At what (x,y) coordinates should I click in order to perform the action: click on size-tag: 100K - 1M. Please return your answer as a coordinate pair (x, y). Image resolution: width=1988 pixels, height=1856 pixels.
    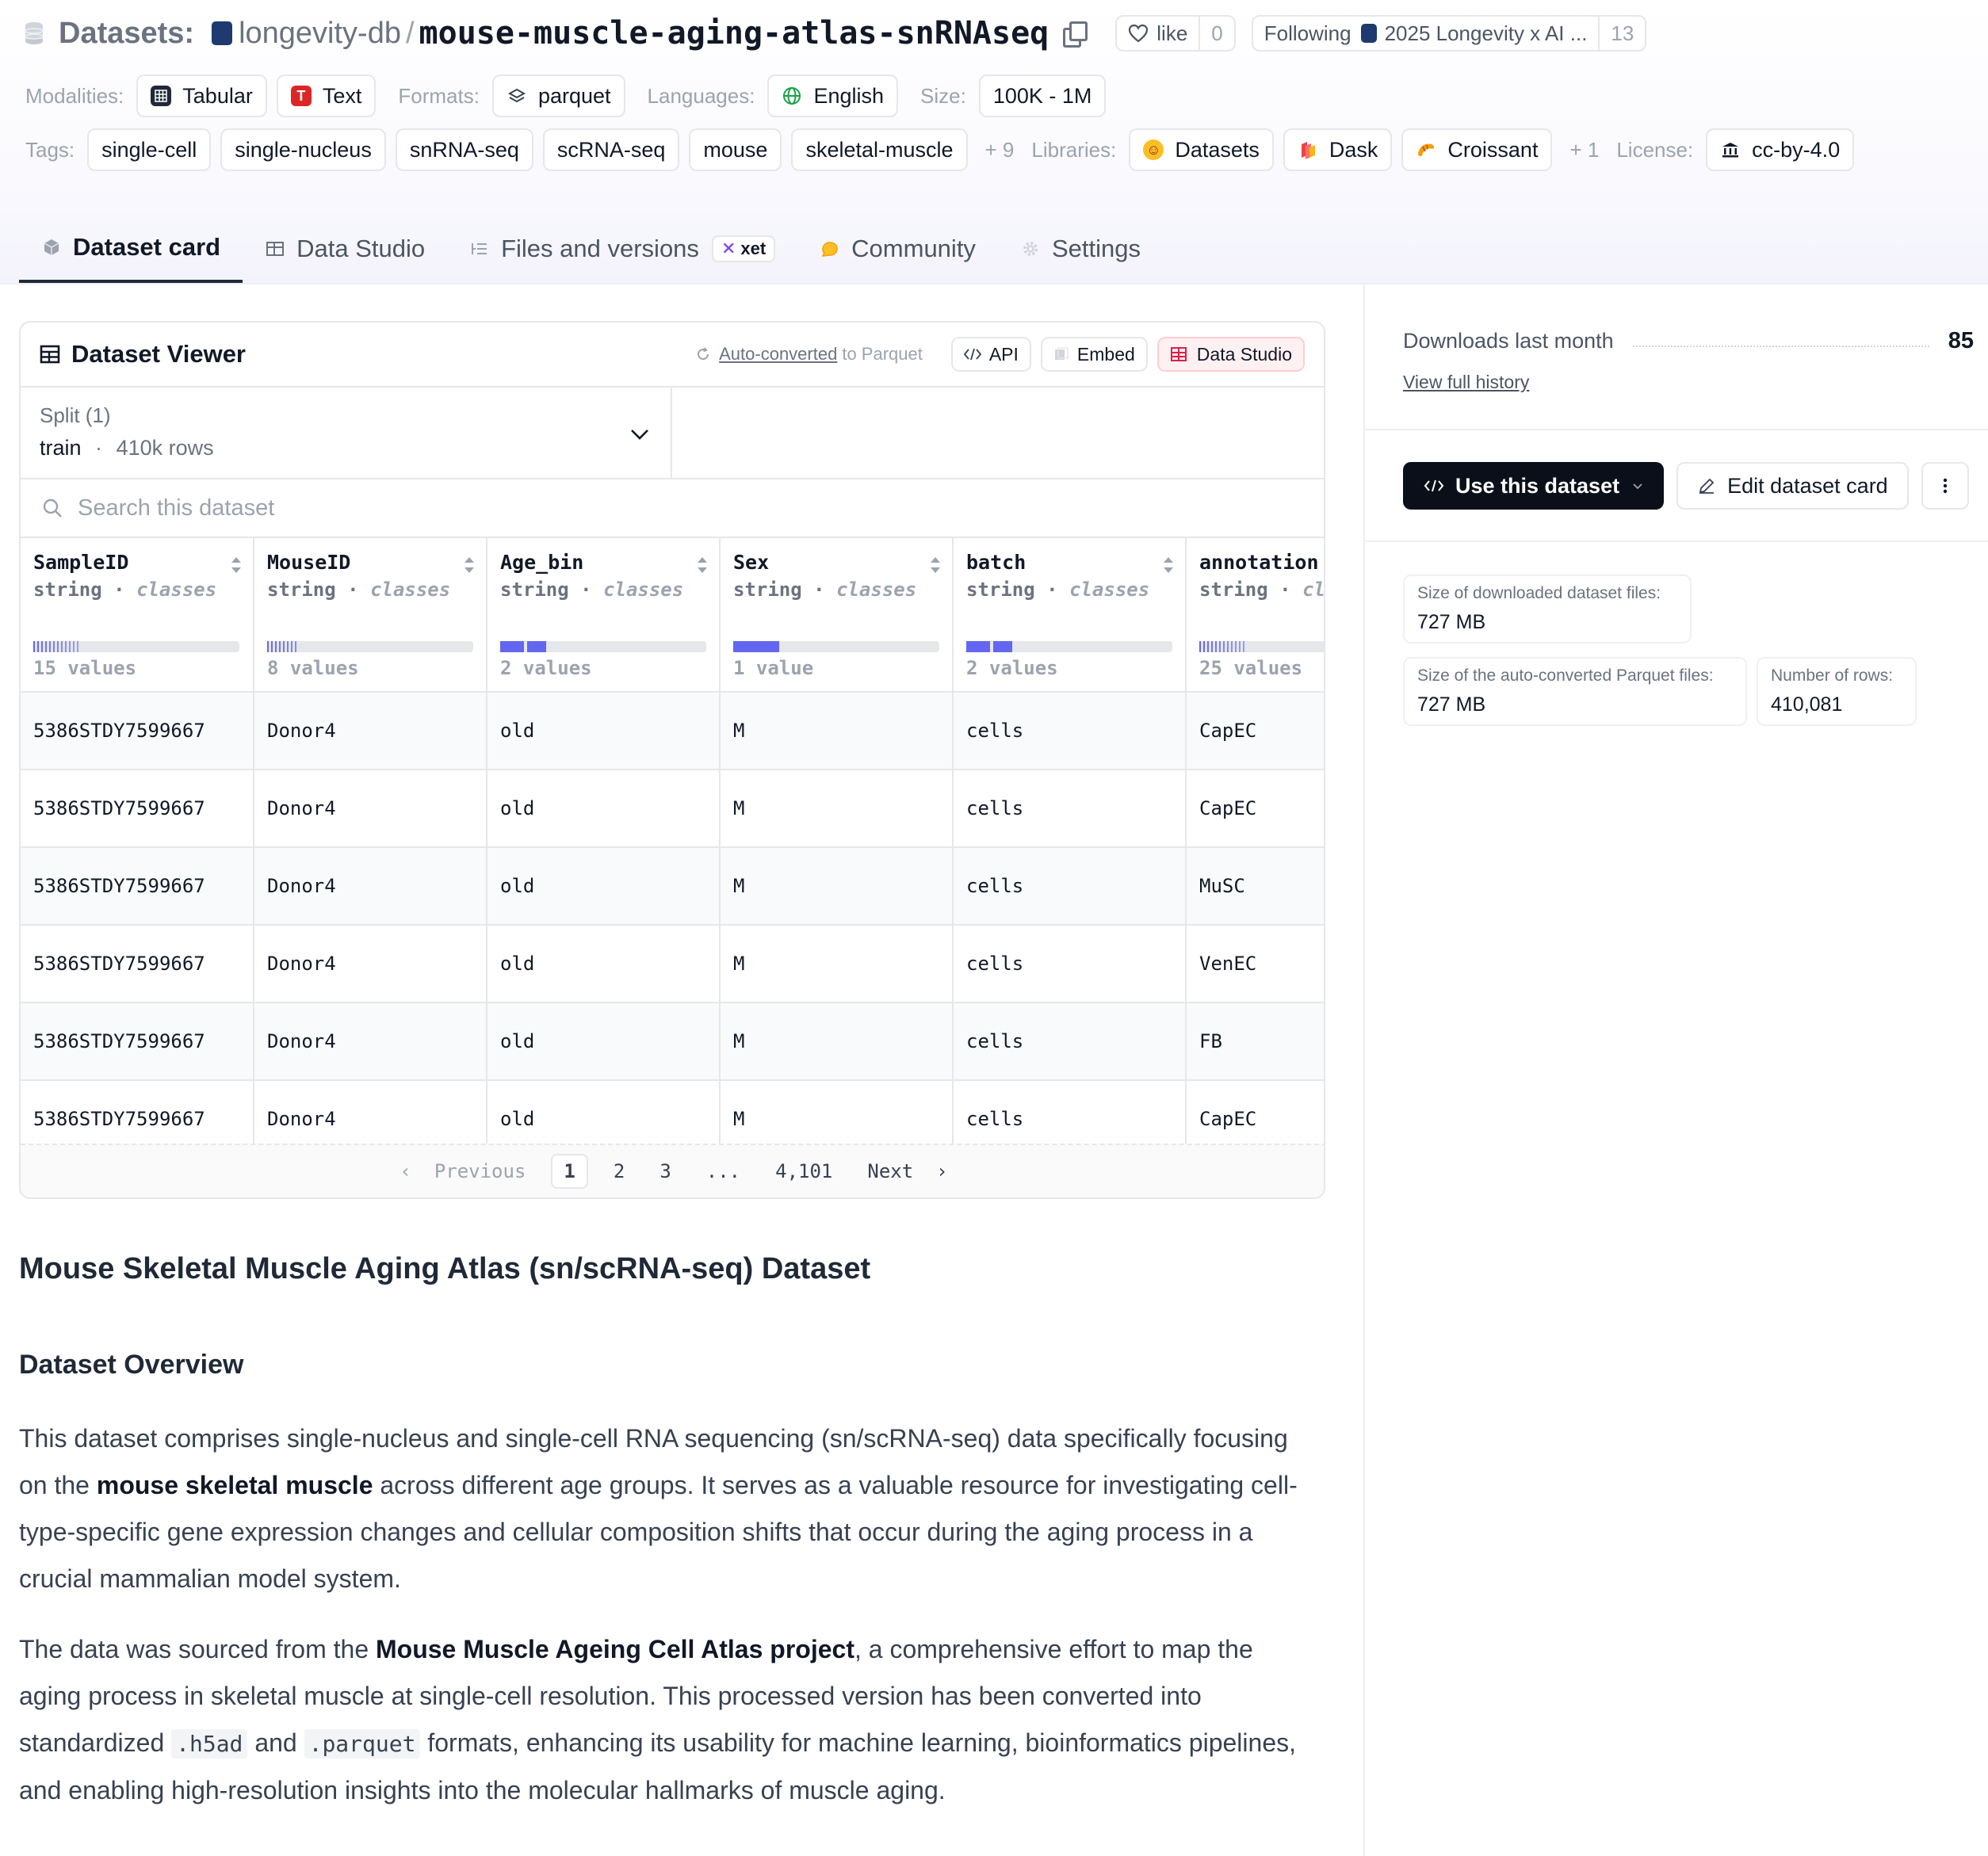
    Looking at the image, I should click on (1042, 95).